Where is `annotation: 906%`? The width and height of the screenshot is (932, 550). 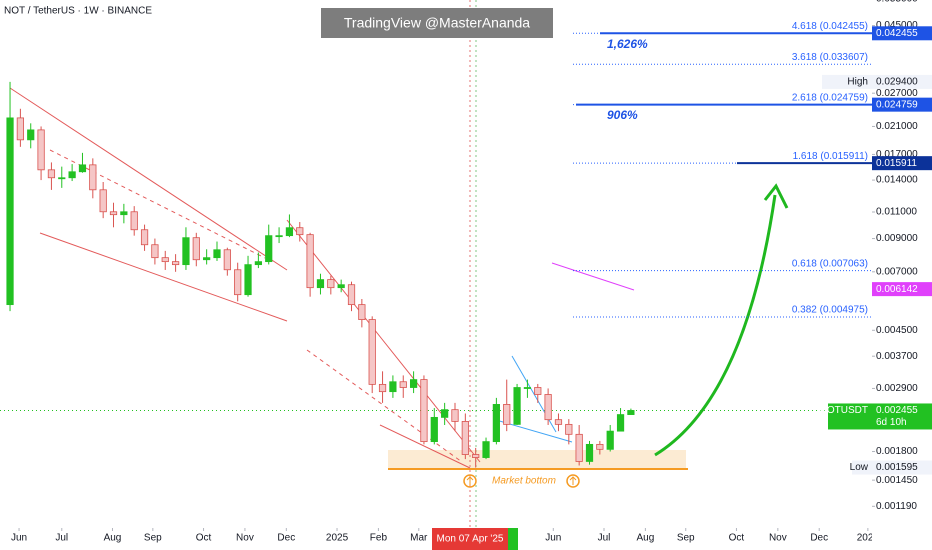
annotation: 906% is located at coordinates (622, 115).